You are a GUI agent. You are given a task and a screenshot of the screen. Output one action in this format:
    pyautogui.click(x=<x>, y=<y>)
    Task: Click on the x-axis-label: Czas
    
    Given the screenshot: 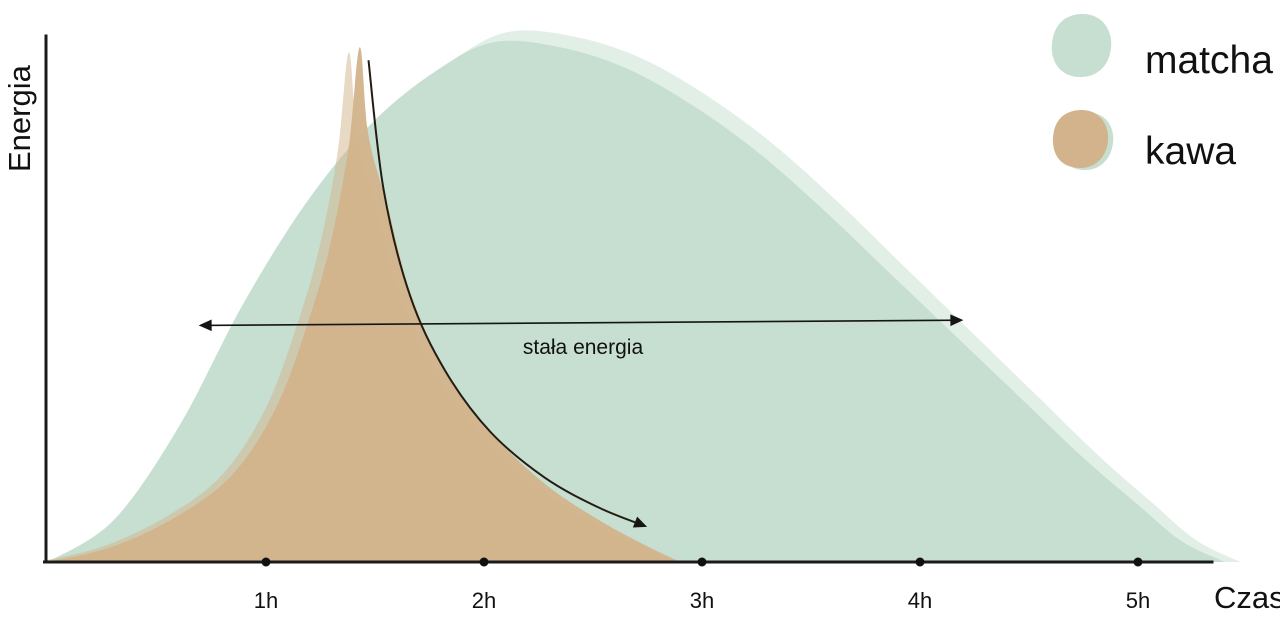 What is the action you would take?
    pyautogui.click(x=1247, y=597)
    